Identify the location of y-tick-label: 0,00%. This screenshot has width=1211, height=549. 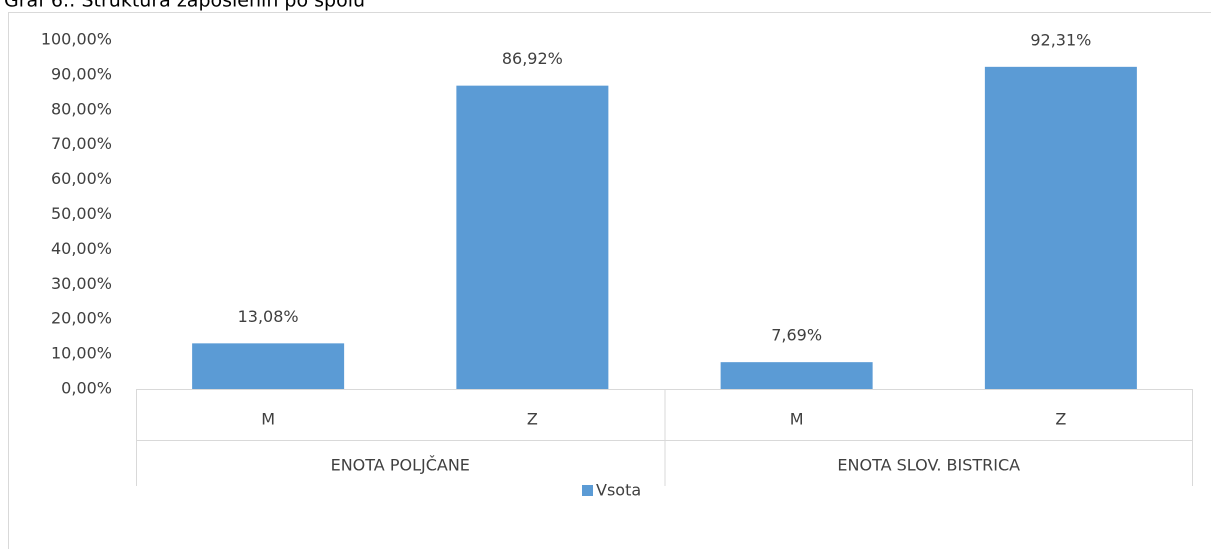
(86, 388).